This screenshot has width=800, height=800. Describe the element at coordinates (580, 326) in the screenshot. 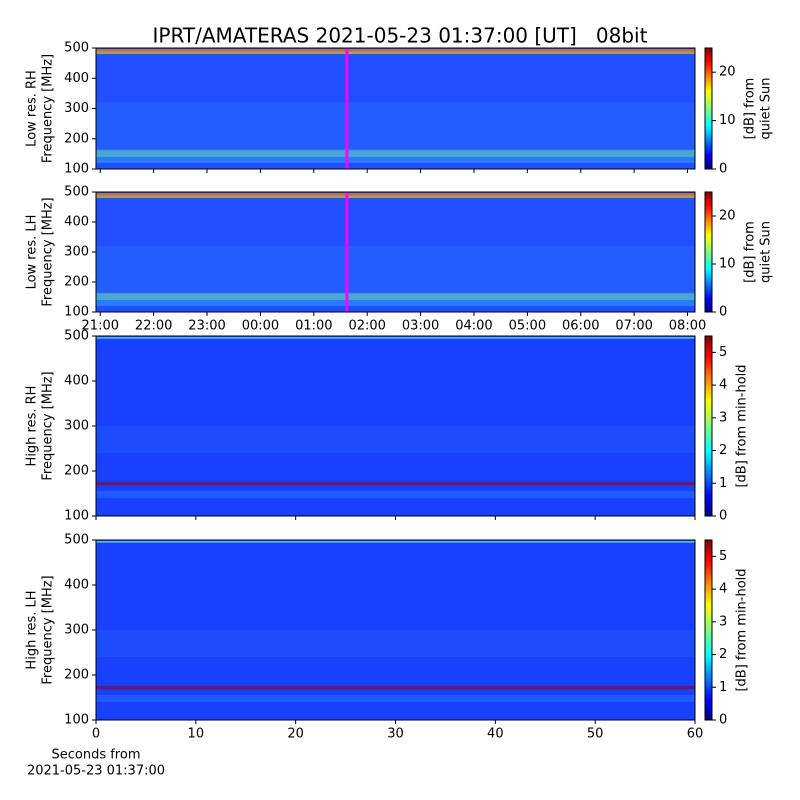

I see `x-tick-label: 06:00` at that location.